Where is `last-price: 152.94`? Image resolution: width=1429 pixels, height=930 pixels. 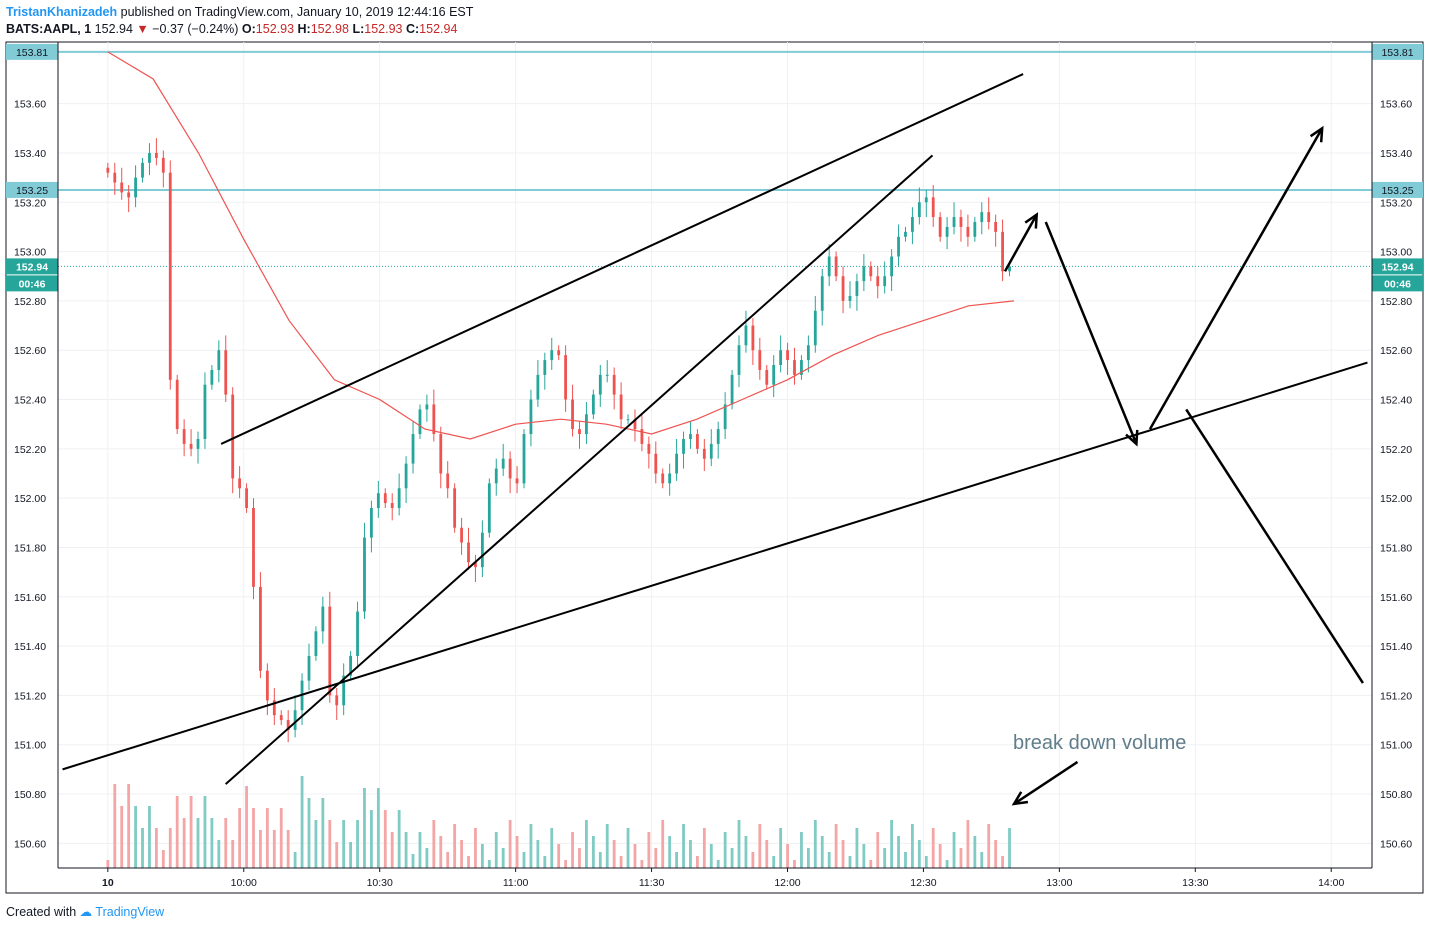 last-price: 152.94 is located at coordinates (113, 29).